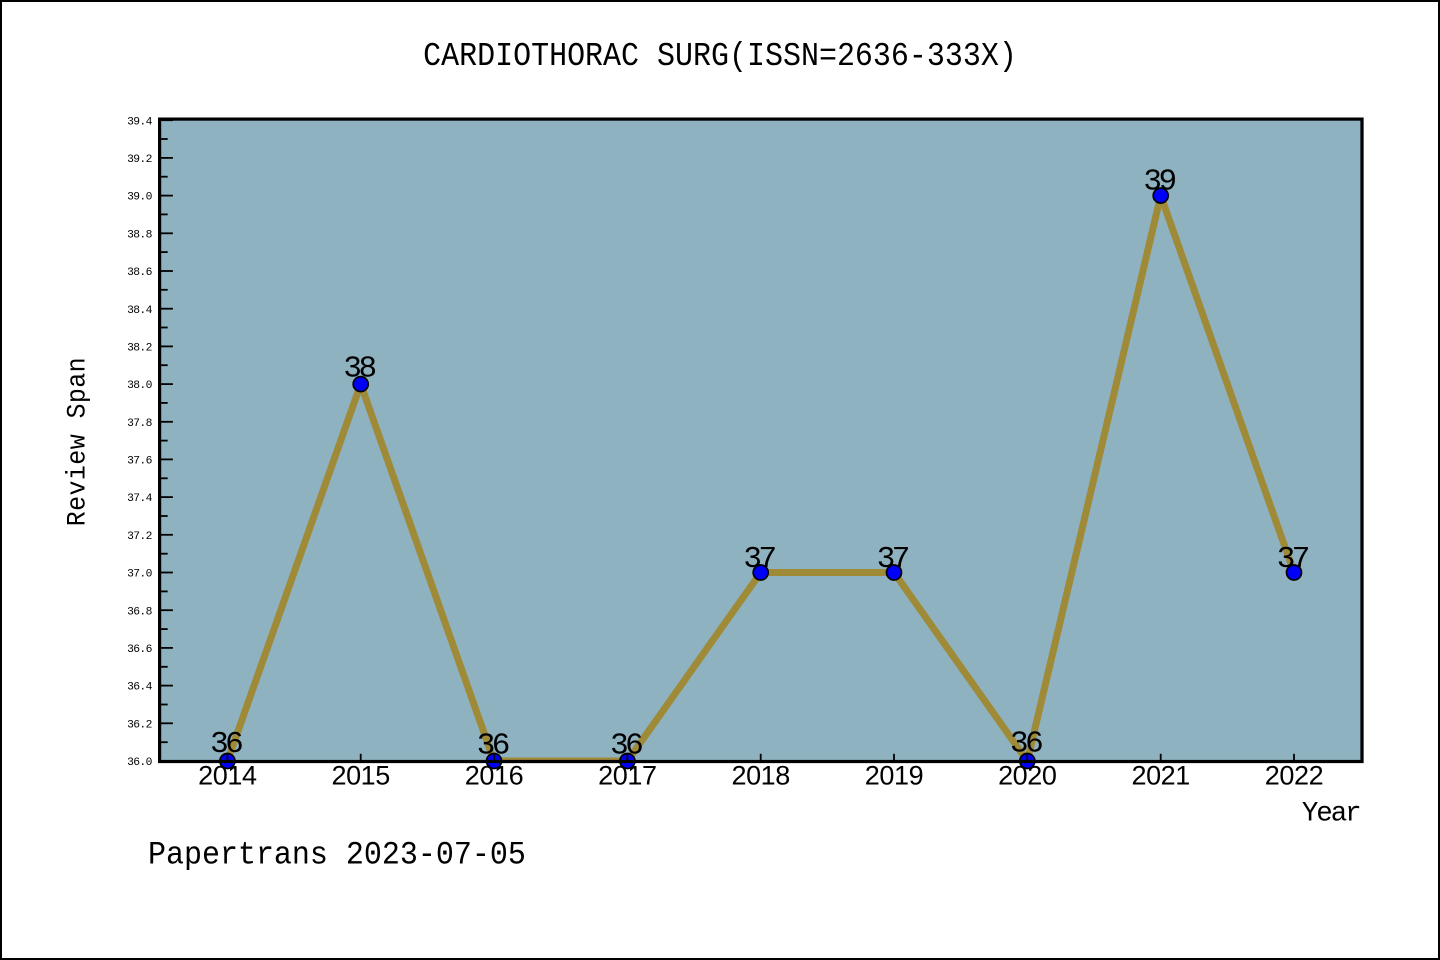  I want to click on svg-text: 2018, so click(760, 776).